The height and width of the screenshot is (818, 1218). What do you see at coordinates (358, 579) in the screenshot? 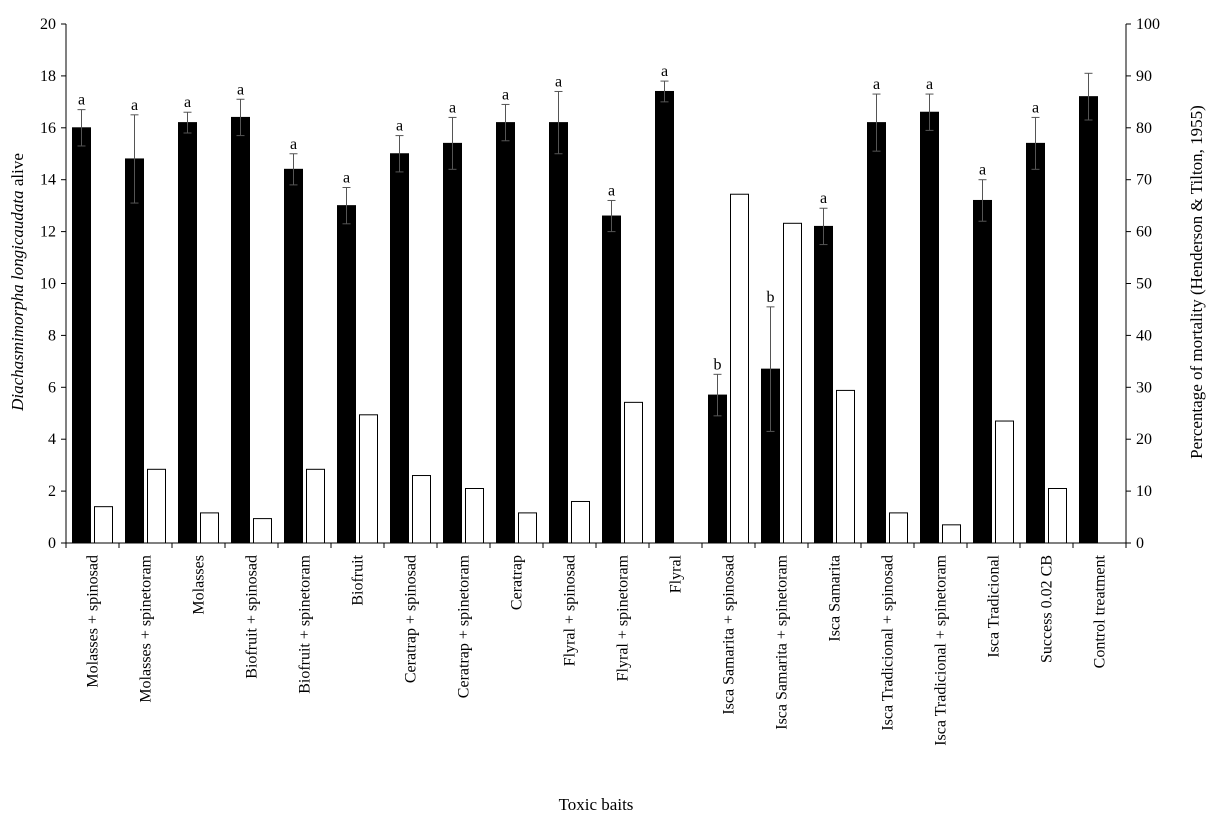
I see `category-label: Biofruit` at bounding box center [358, 579].